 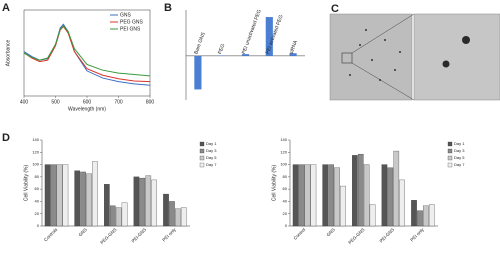 What do you see at coordinates (168, 8) in the screenshot?
I see `panel-label: B` at bounding box center [168, 8].